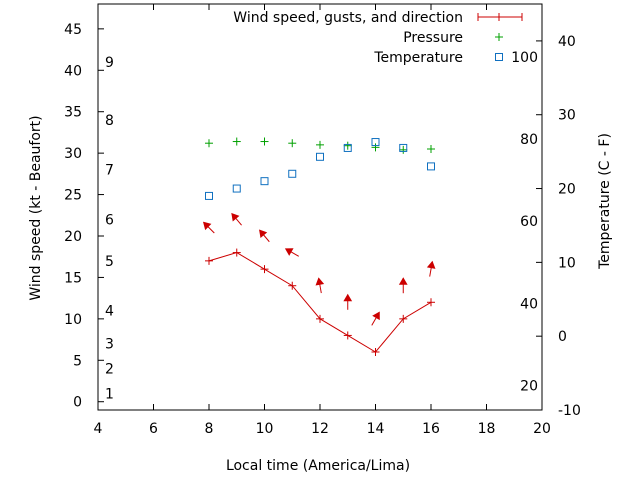  I want to click on y-tick-label: 25, so click(73, 196).